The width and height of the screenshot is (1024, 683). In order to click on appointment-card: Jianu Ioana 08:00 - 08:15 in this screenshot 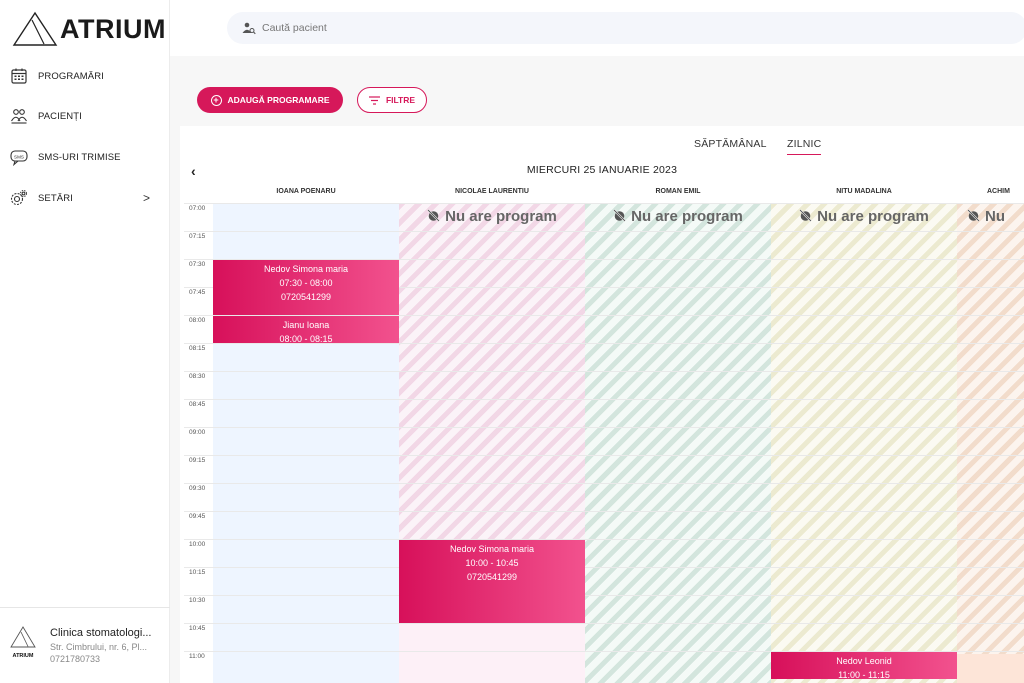, I will do `click(306, 329)`.